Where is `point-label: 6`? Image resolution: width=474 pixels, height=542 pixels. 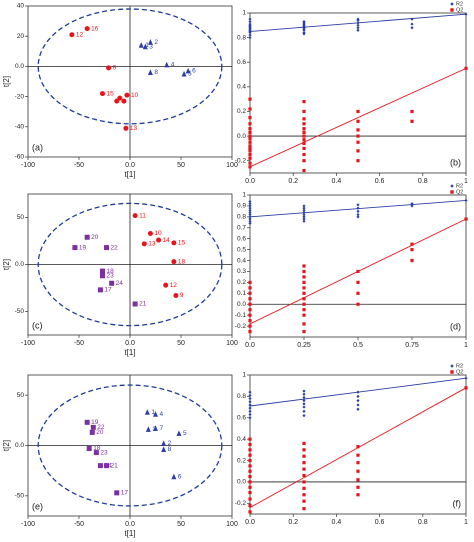 point-label: 6 is located at coordinates (194, 71).